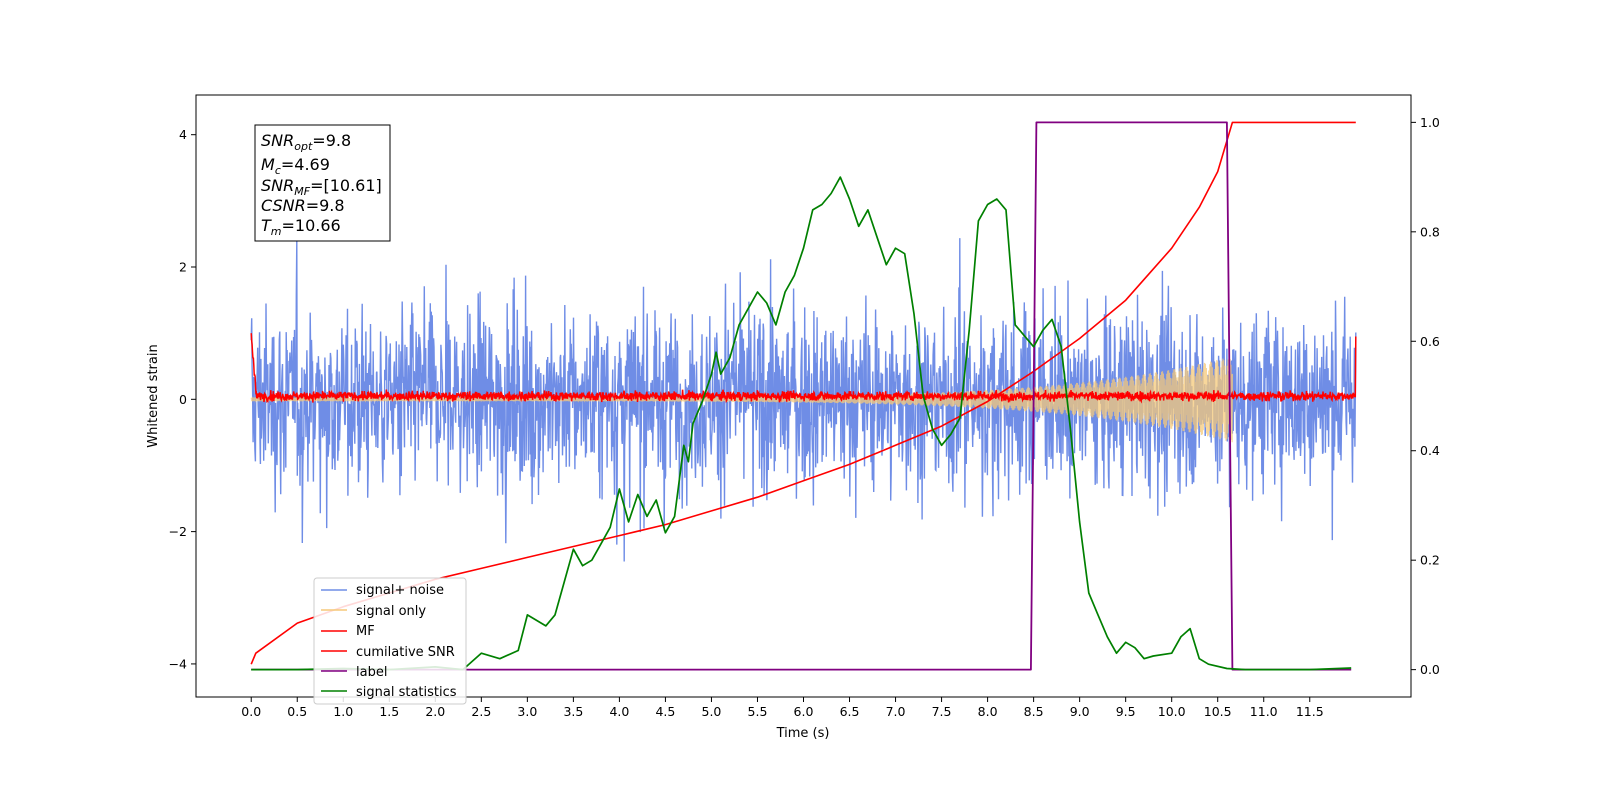 The height and width of the screenshot is (800, 1600). Describe the element at coordinates (1425, 396) in the screenshot. I see `y-axis-right: 0.0 0.2 0.4 0.6 0.8 1.0` at that location.